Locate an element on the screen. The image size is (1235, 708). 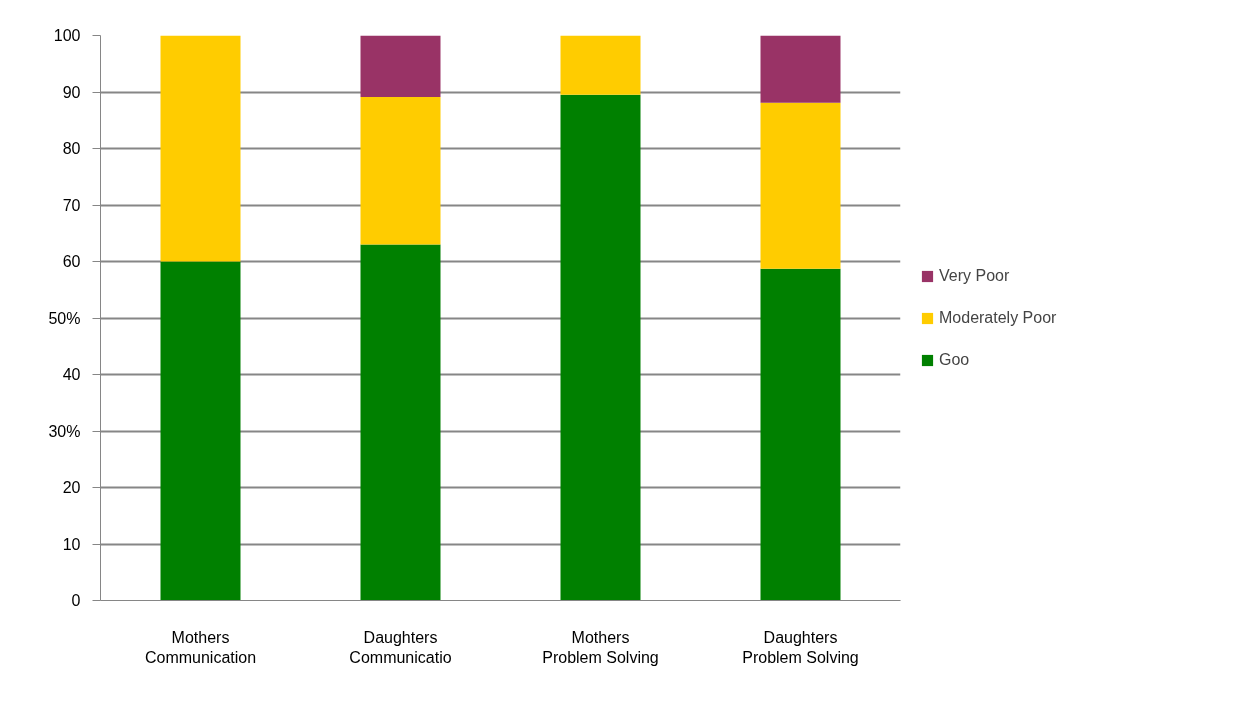
legend-label: Very Poor is located at coordinates (974, 275).